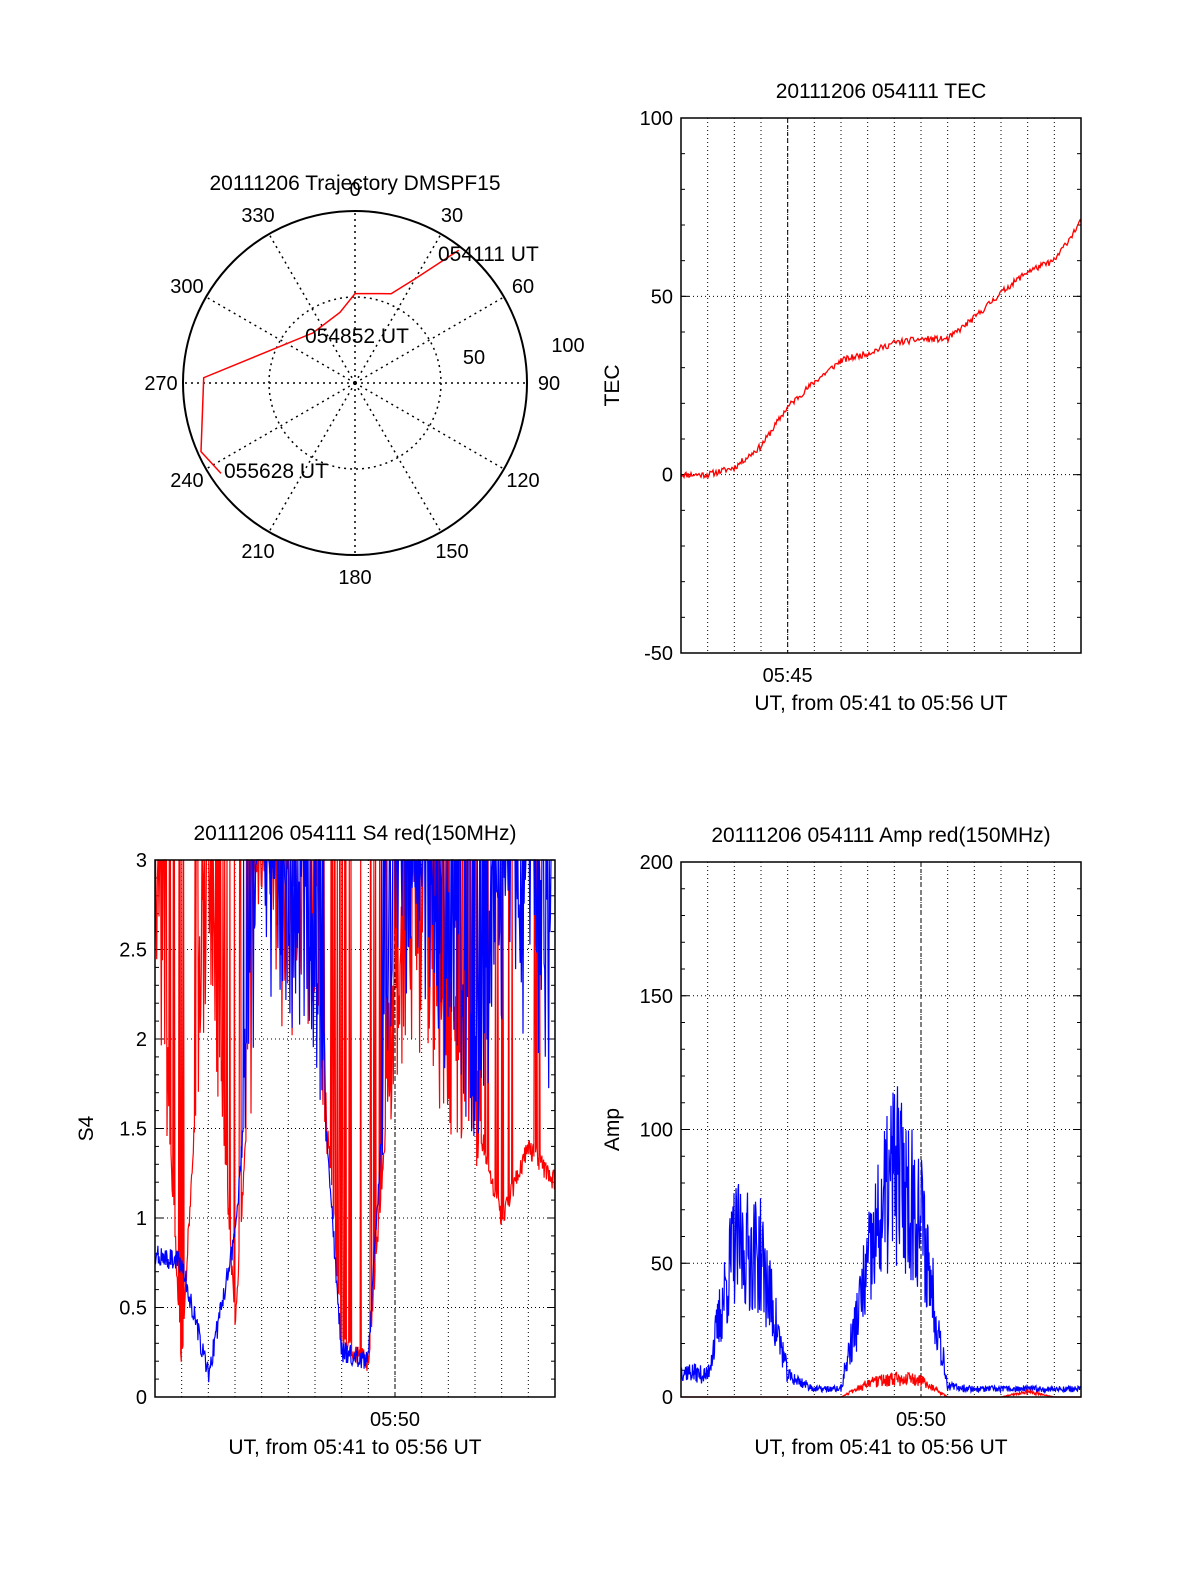  Describe the element at coordinates (523, 287) in the screenshot. I see `angle-label: 60` at that location.